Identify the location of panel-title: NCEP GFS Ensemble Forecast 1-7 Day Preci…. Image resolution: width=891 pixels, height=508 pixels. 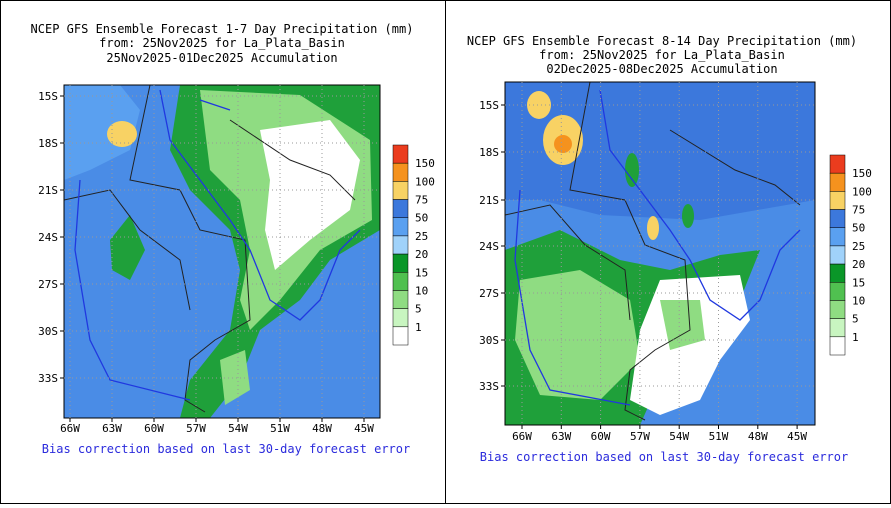
(222, 29).